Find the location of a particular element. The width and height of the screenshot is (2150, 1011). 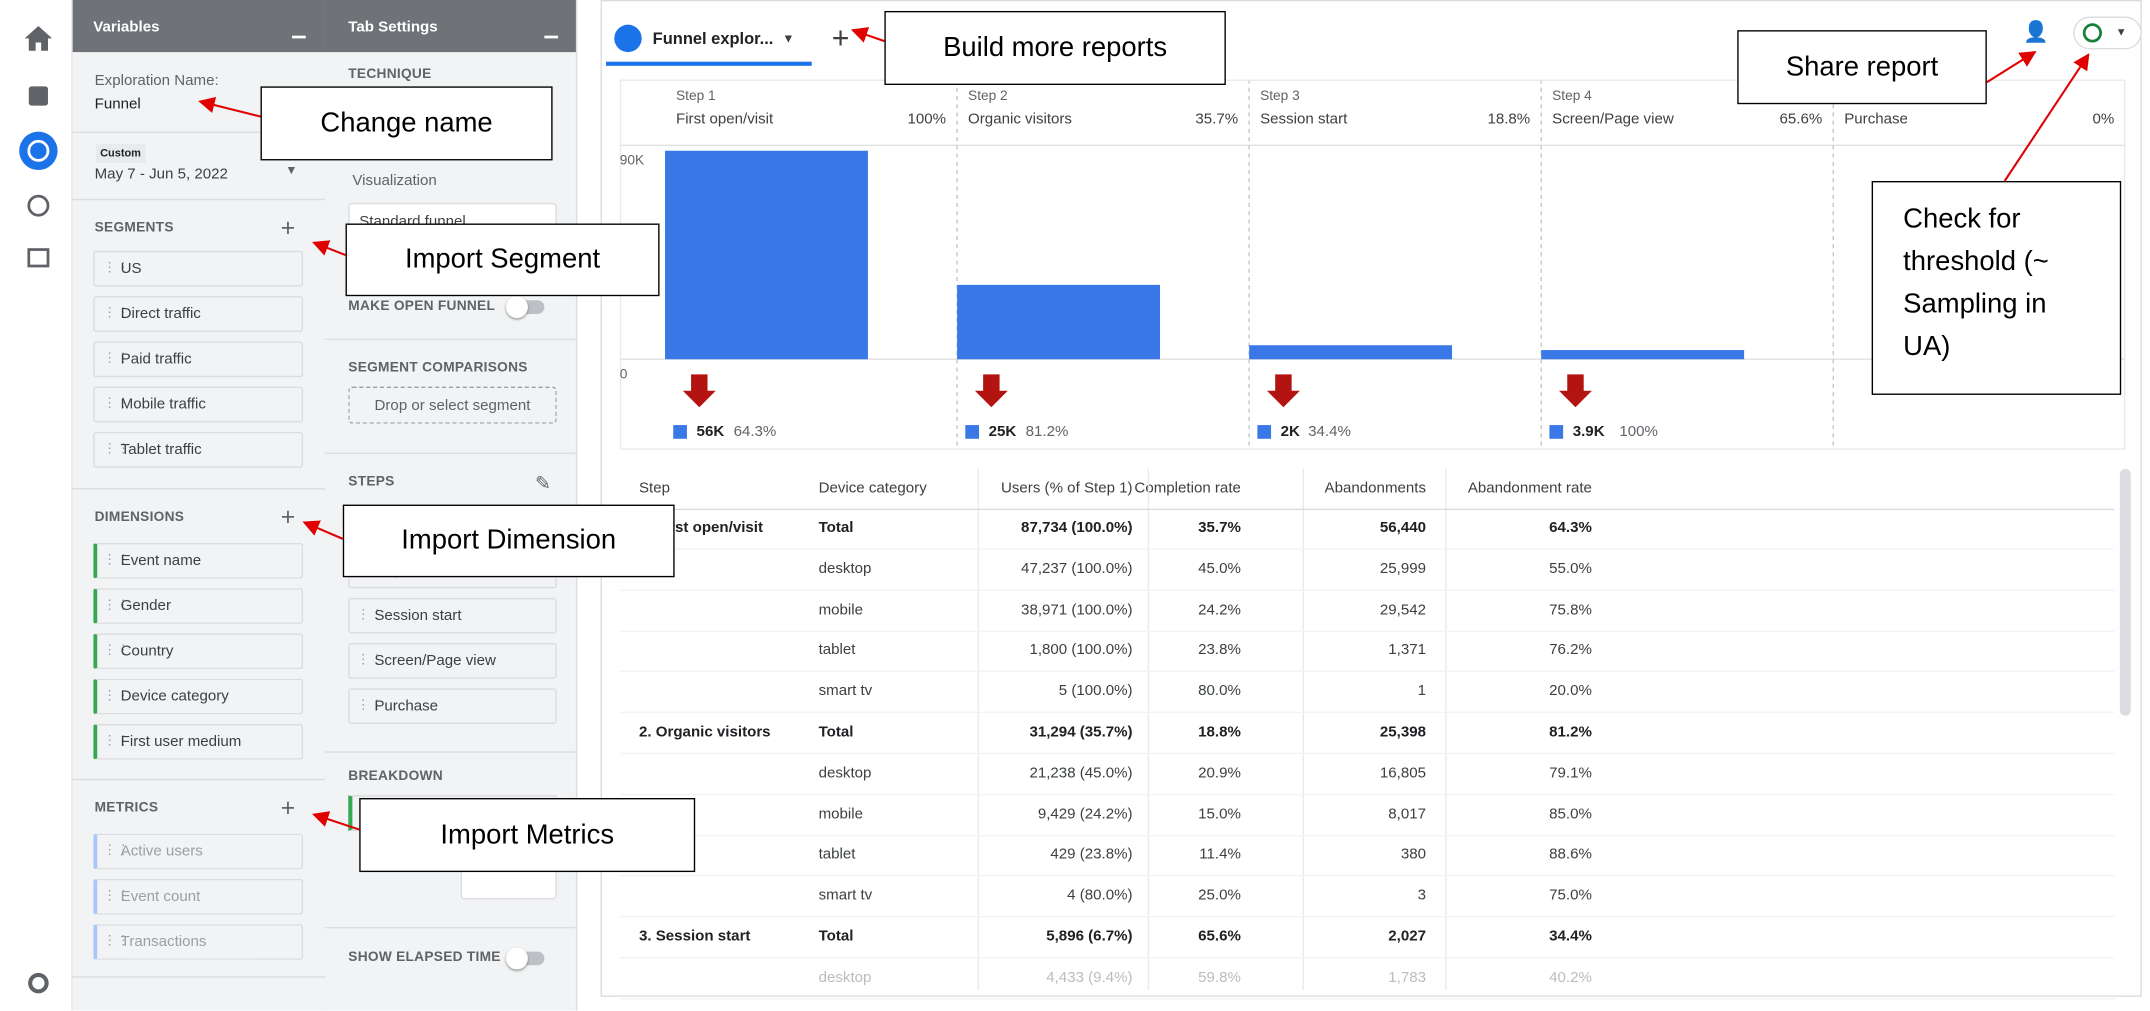

step-name: Purchase is located at coordinates (1876, 119).